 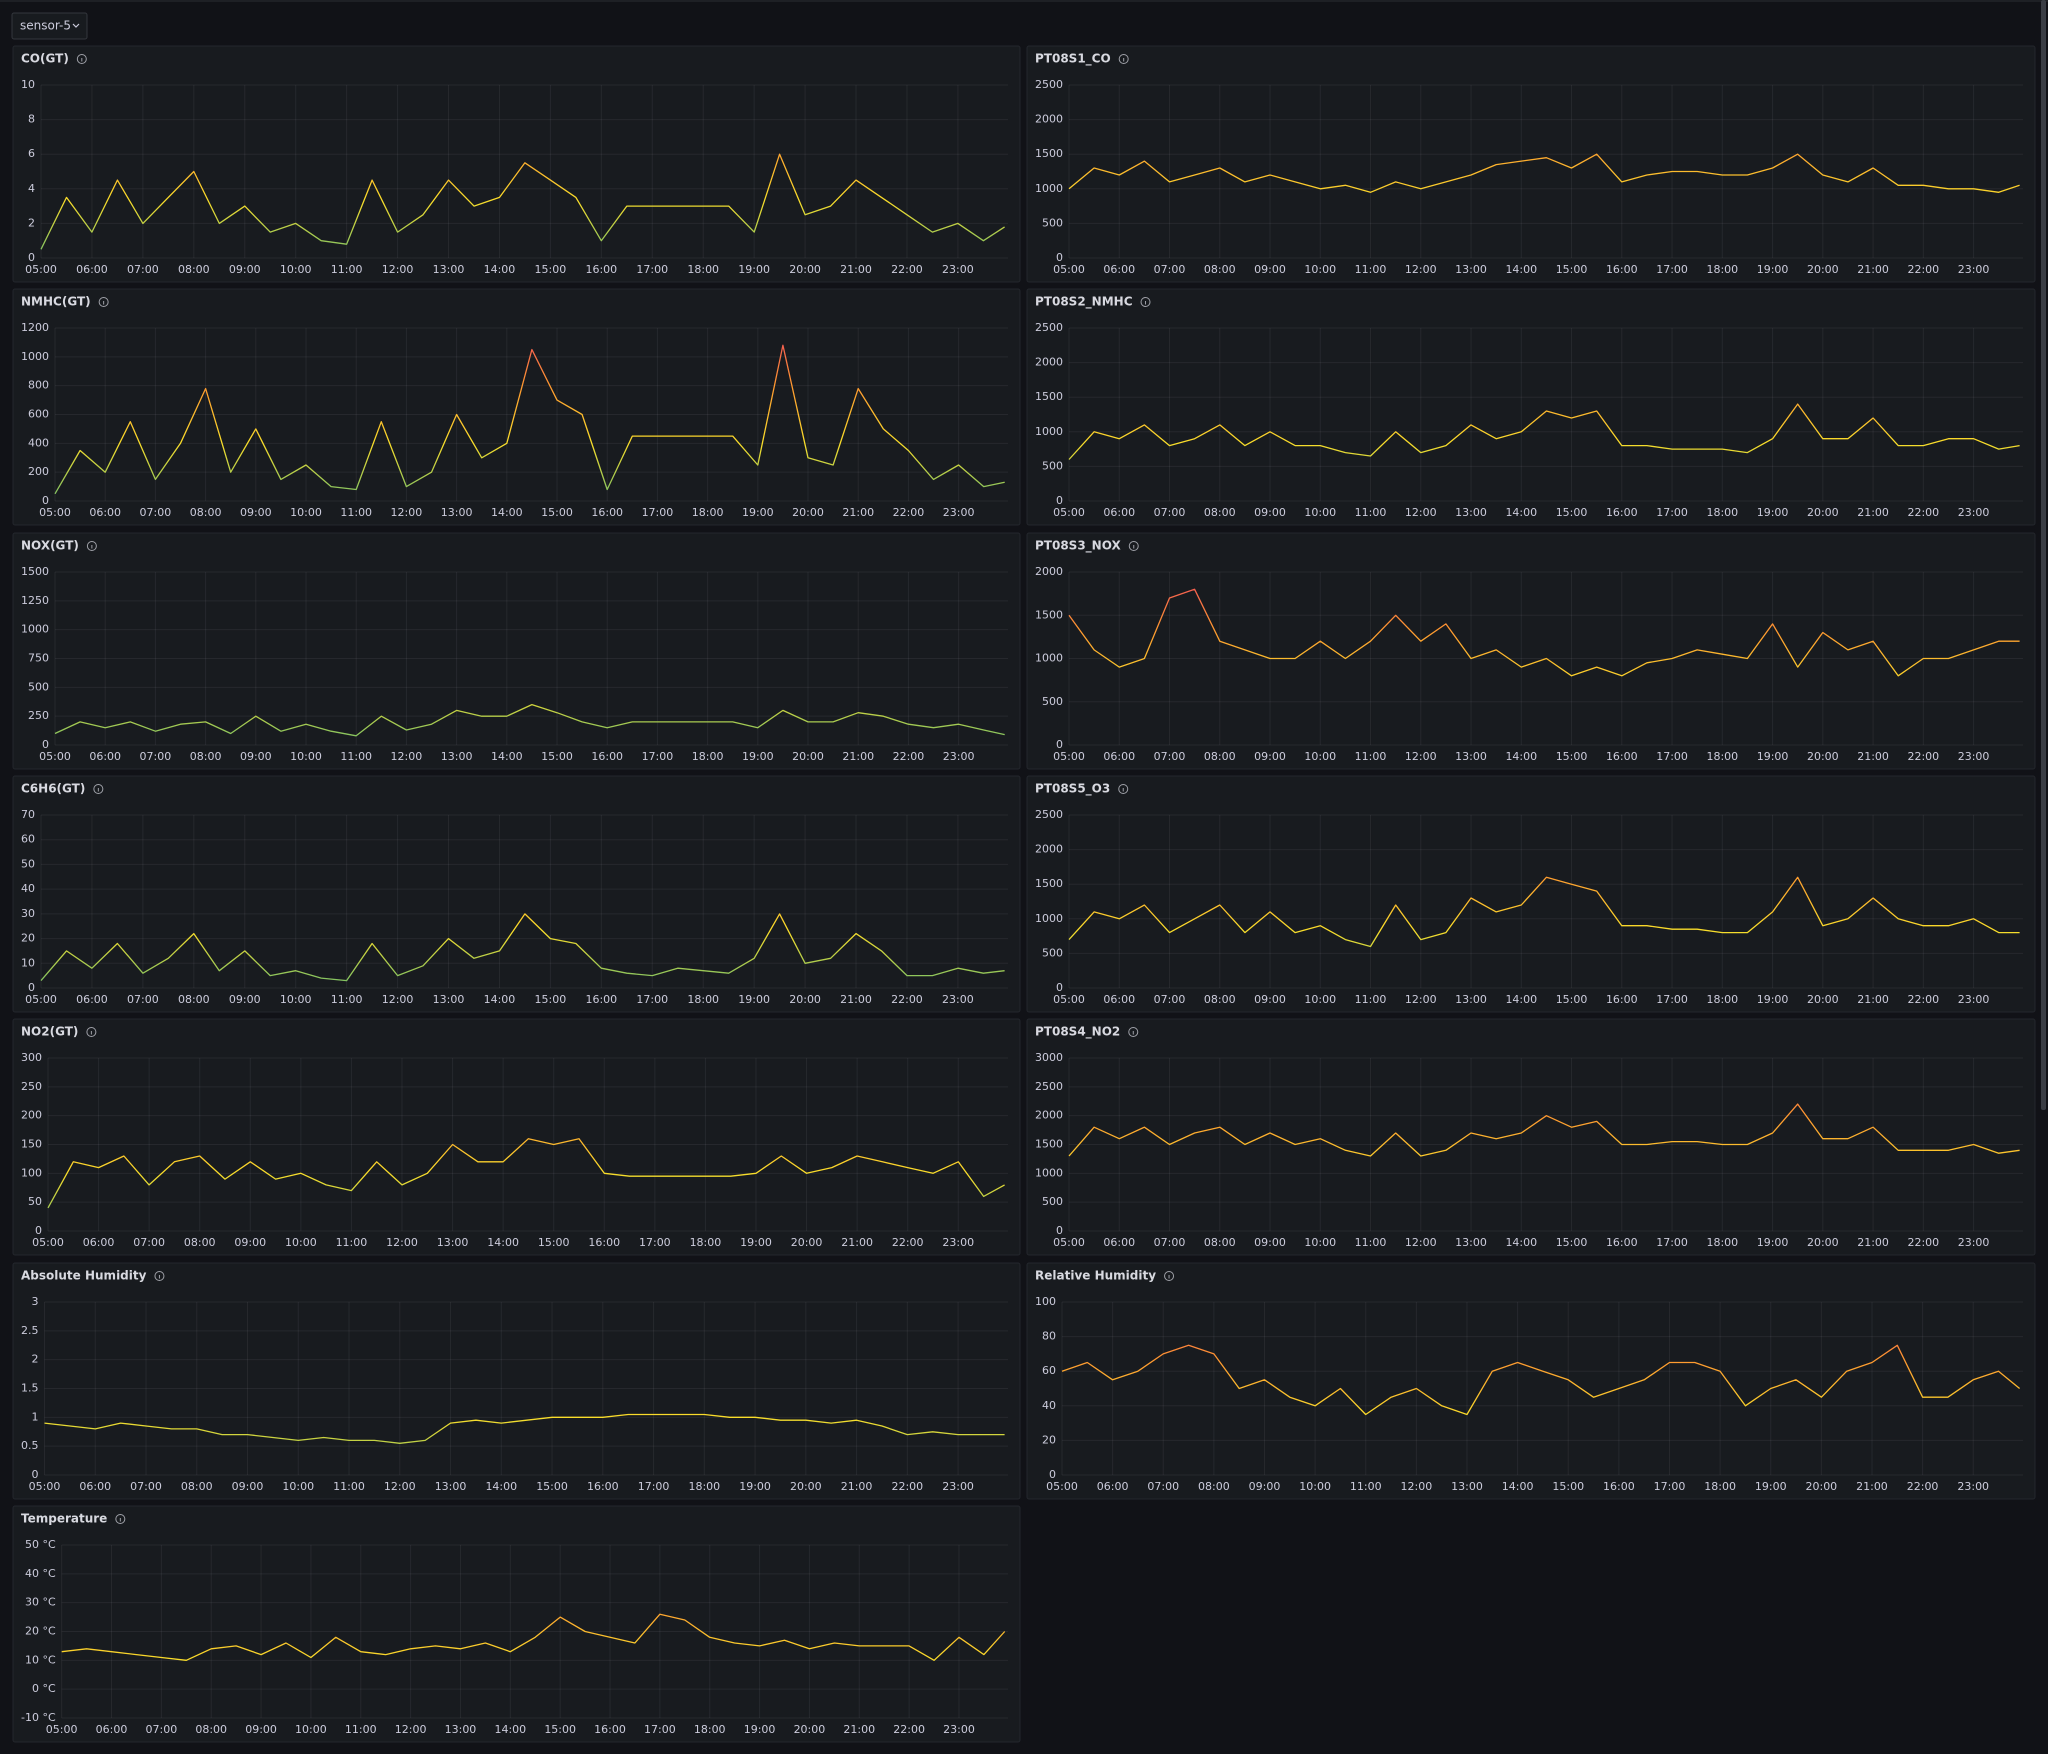 I want to click on x-tick-label: 16:00, so click(x=1622, y=512).